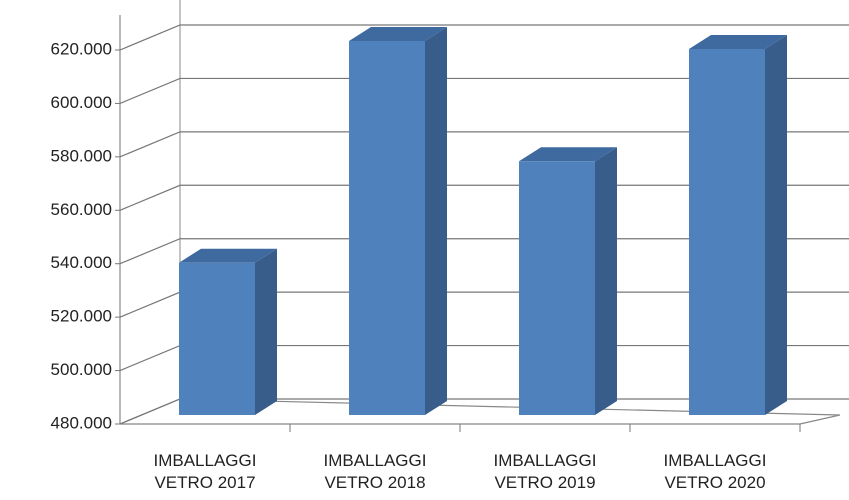 The width and height of the screenshot is (849, 500). I want to click on x-tick-label: IMBALLAGGI VETRO 2017, so click(205, 471).